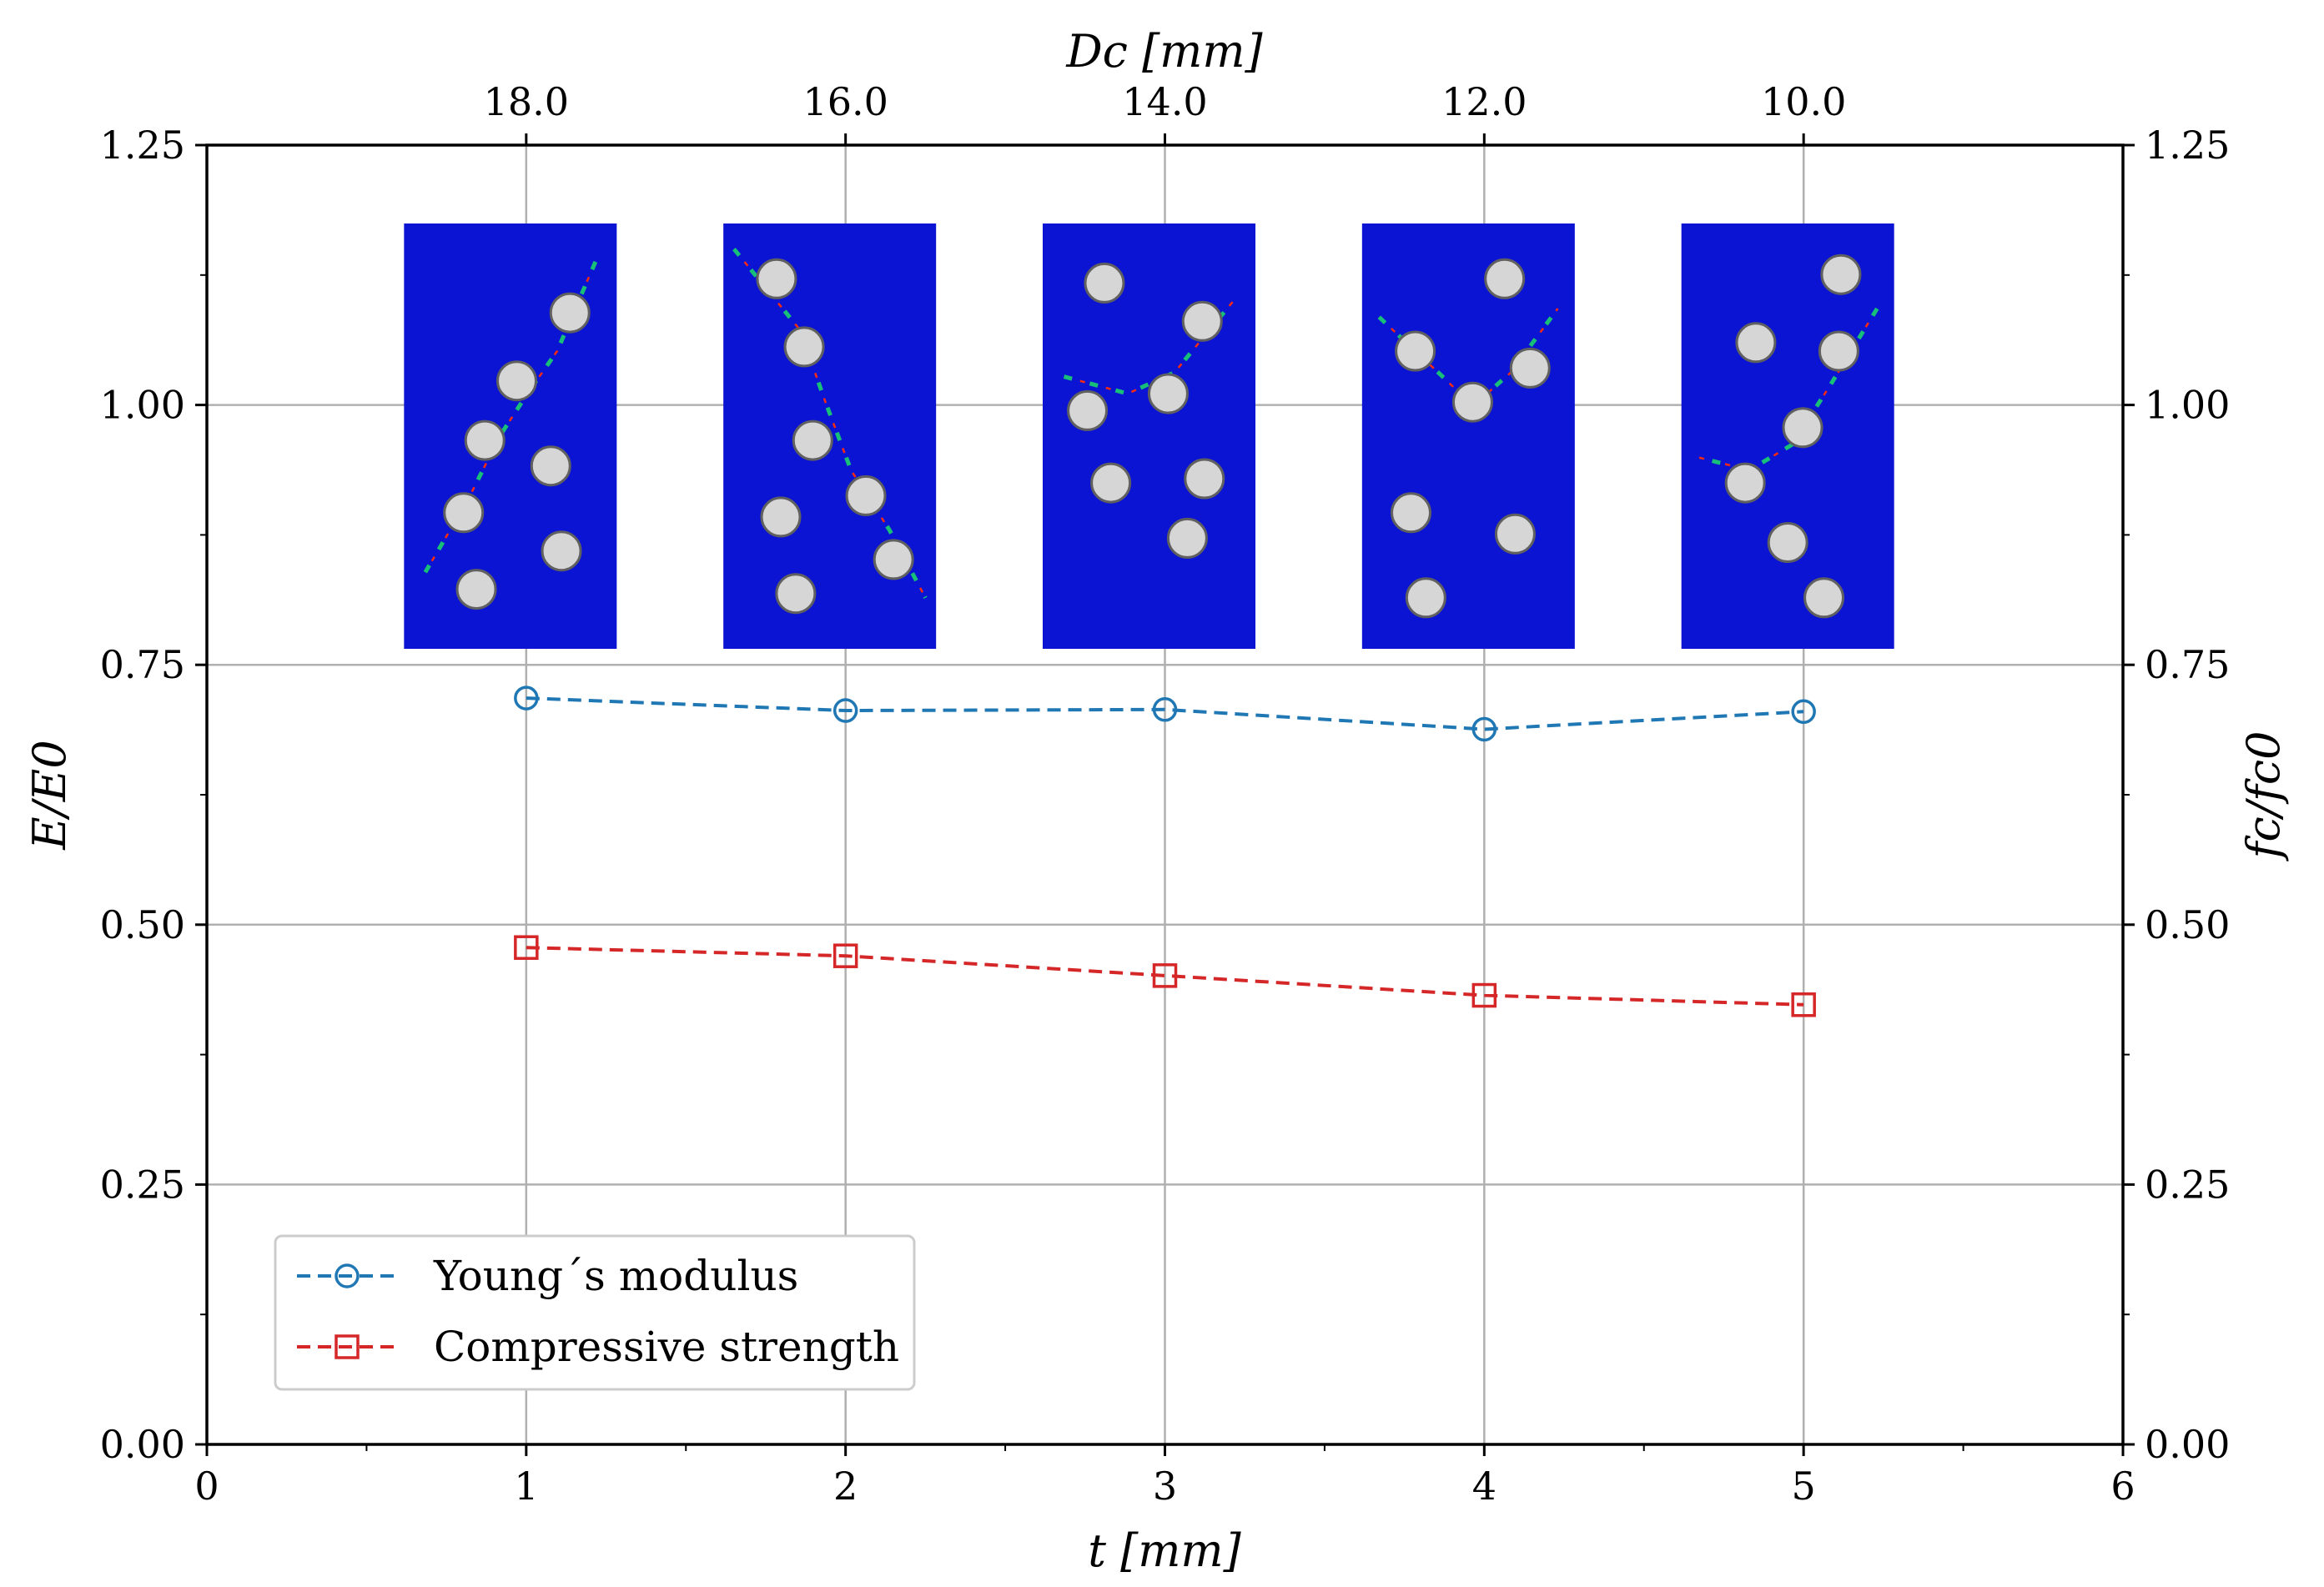  I want to click on legend-square-marker, so click(347, 1346).